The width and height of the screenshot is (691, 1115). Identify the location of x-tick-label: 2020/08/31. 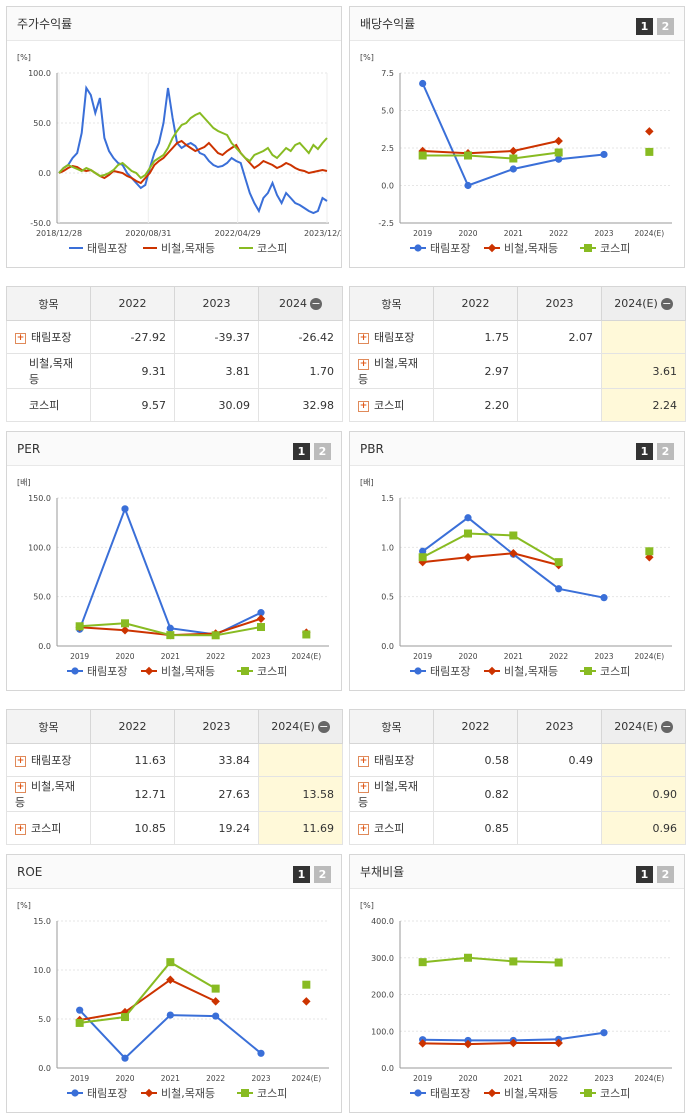
(148, 233).